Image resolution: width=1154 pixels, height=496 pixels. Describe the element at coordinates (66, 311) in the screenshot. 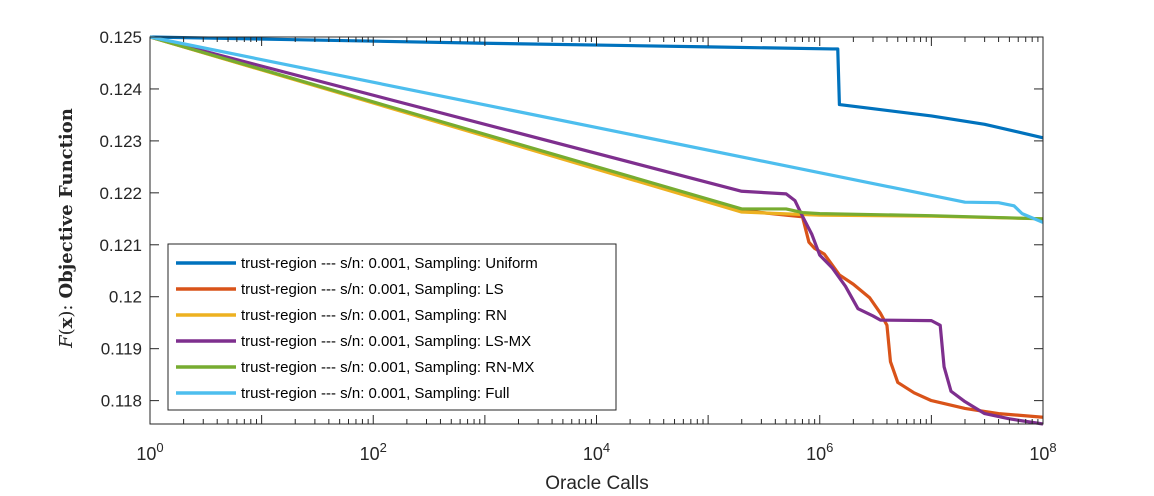

I see `y-axis-label-close: ):` at that location.